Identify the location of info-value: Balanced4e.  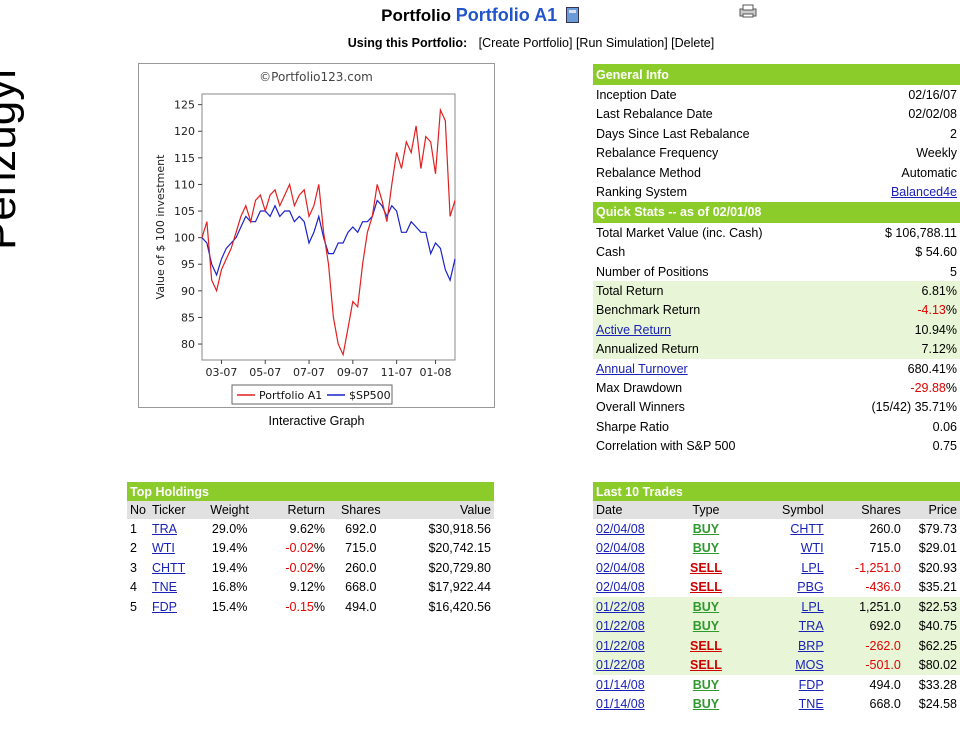
(896, 191).